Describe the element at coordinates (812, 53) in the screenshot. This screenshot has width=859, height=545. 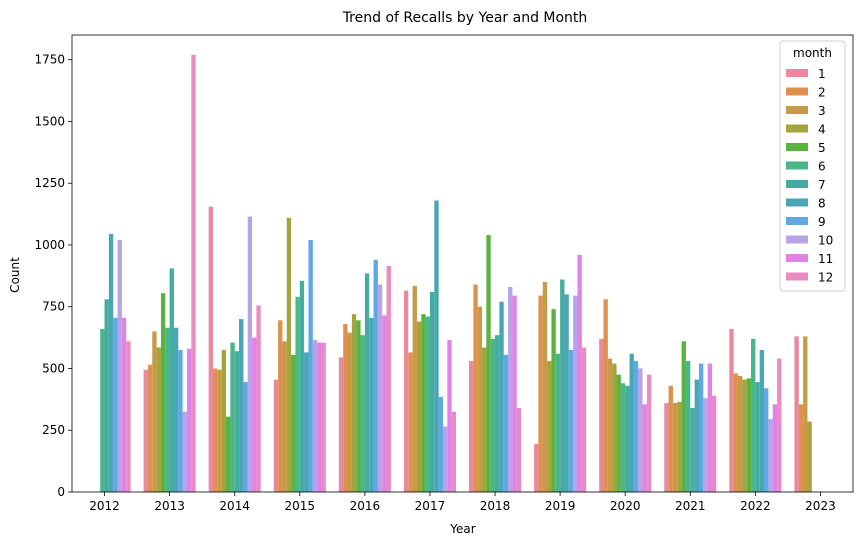
I see `legend-title: month` at that location.